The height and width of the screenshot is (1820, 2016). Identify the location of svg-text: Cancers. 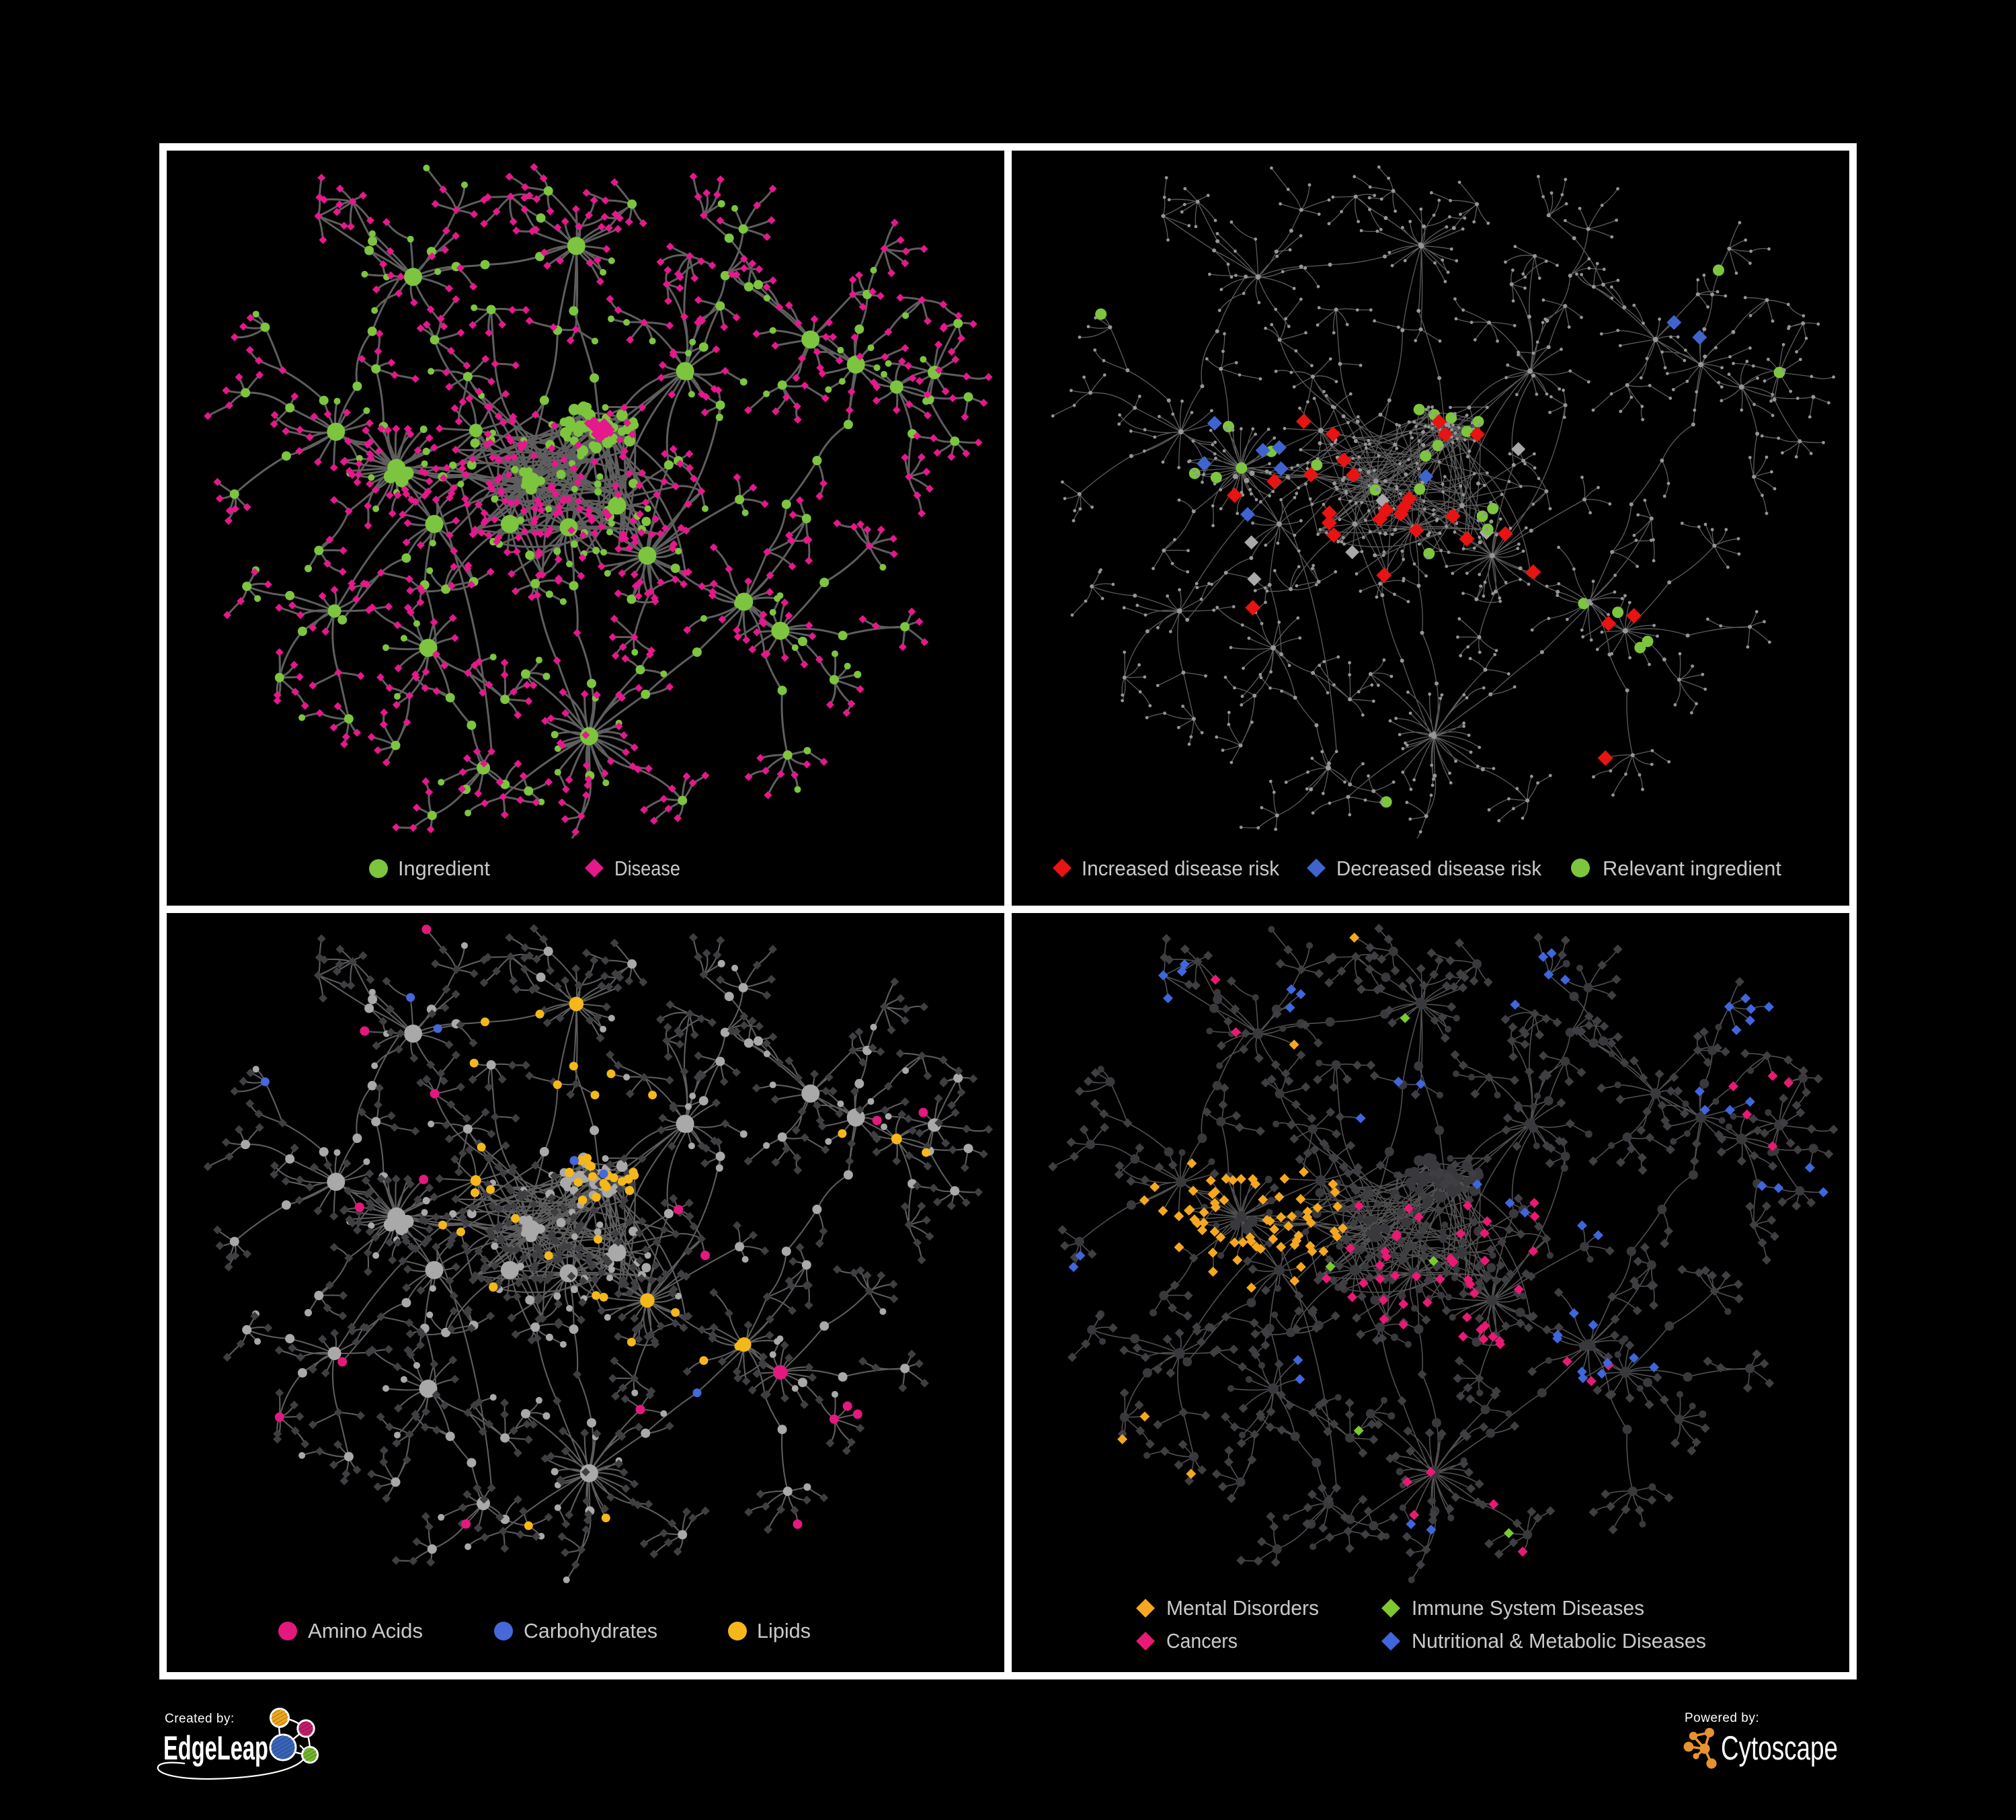
(1202, 1641).